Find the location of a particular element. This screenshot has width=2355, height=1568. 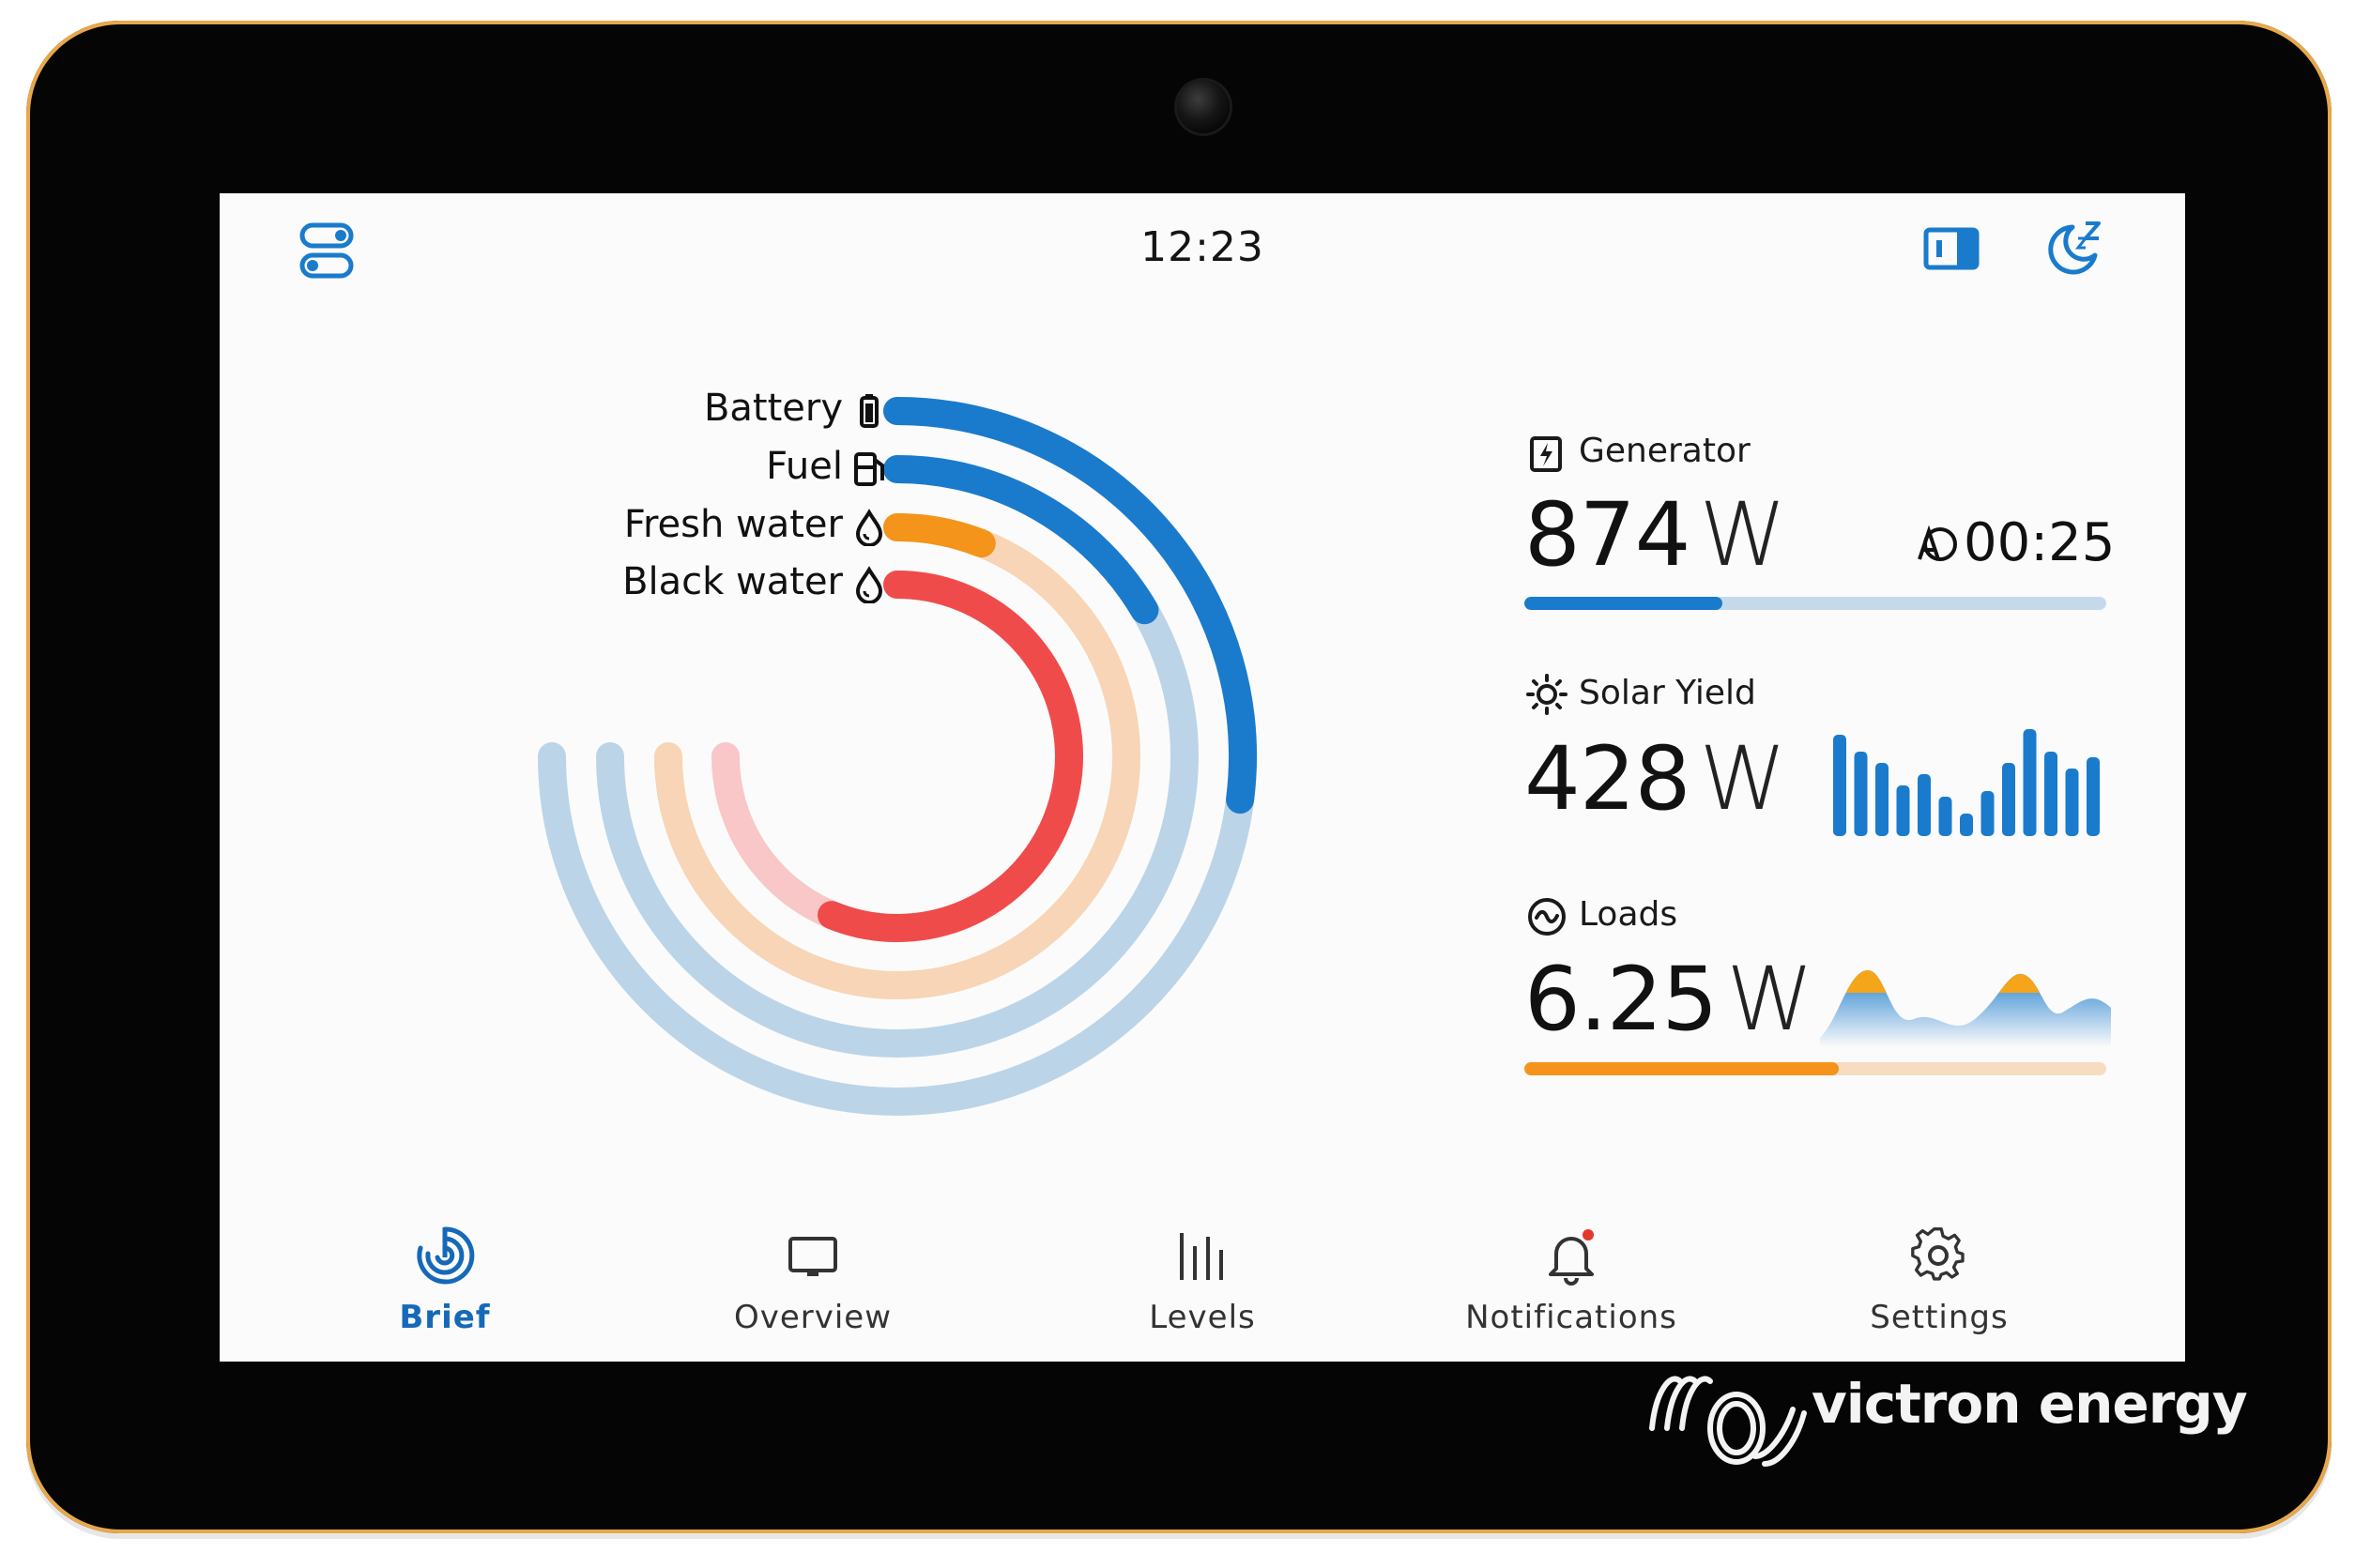

sun-icon is located at coordinates (1546, 694).